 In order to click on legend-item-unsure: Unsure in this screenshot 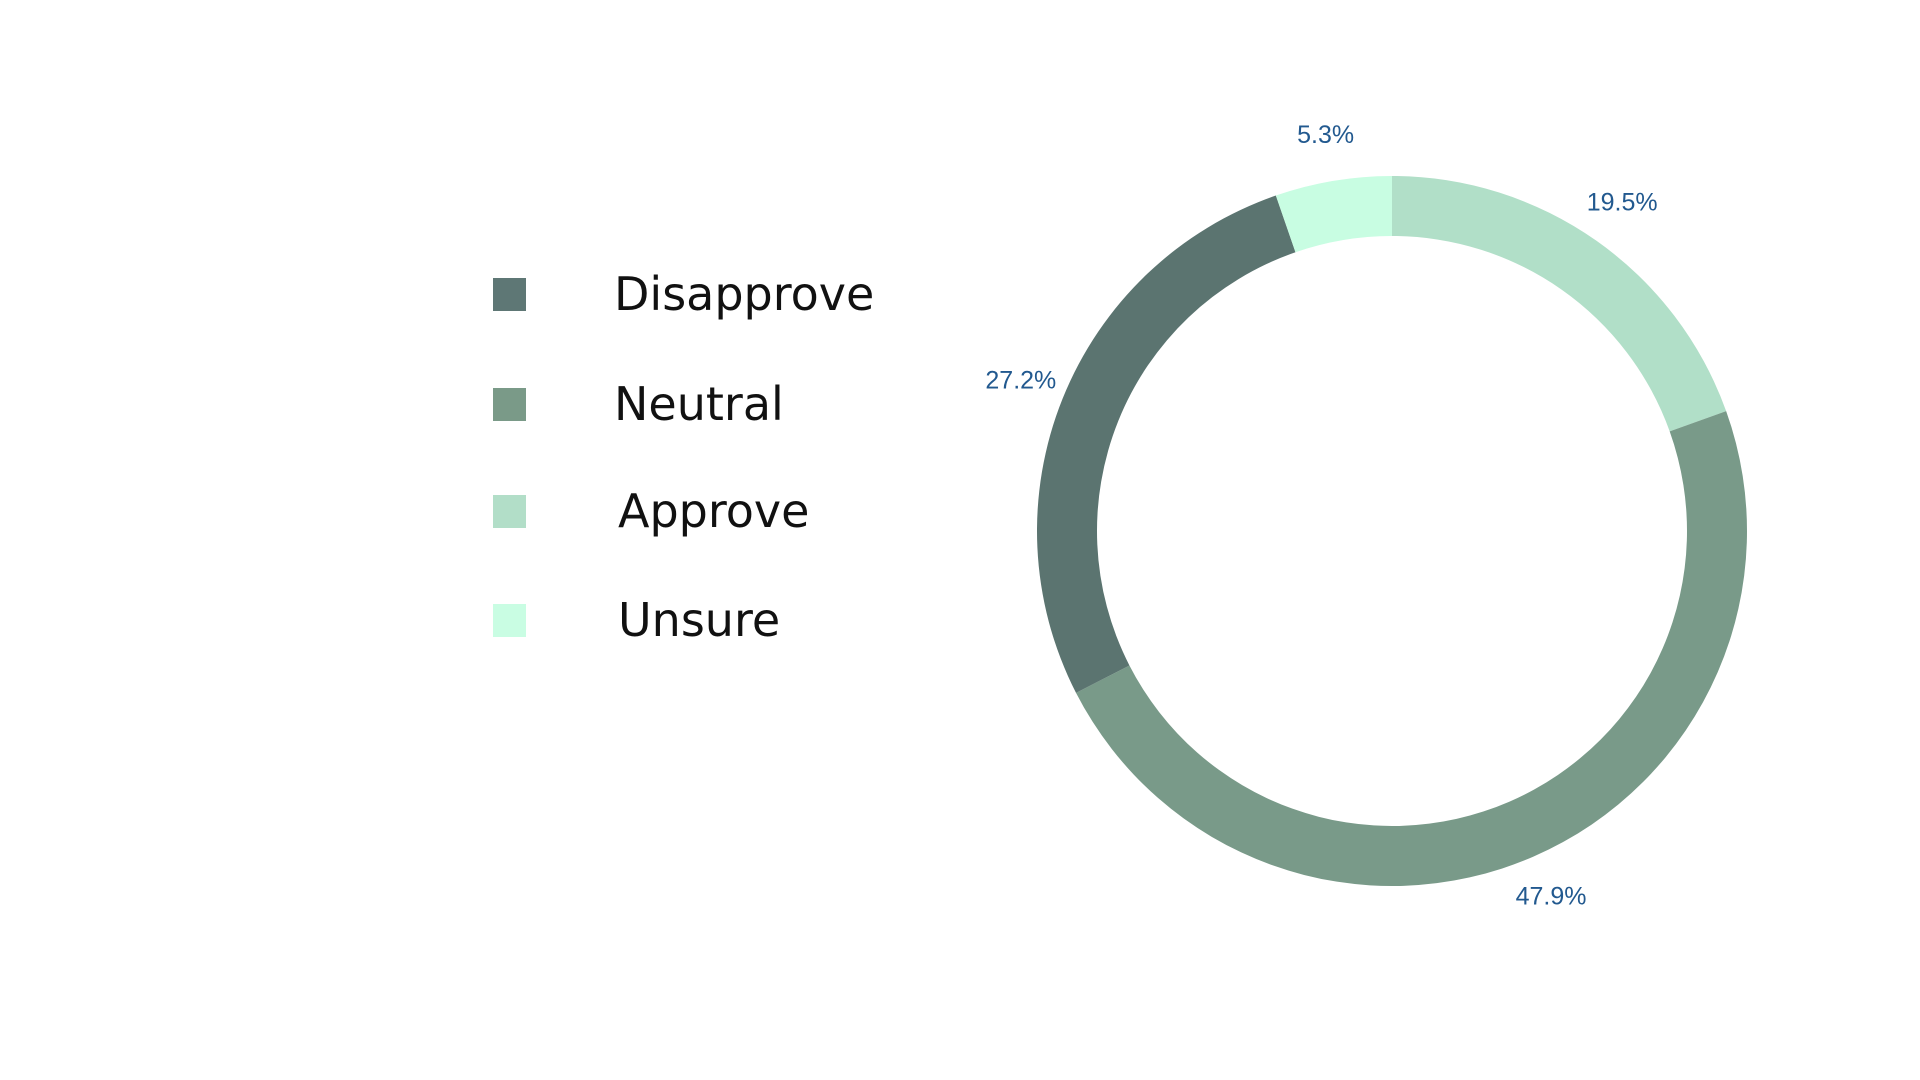, I will do `click(636, 620)`.